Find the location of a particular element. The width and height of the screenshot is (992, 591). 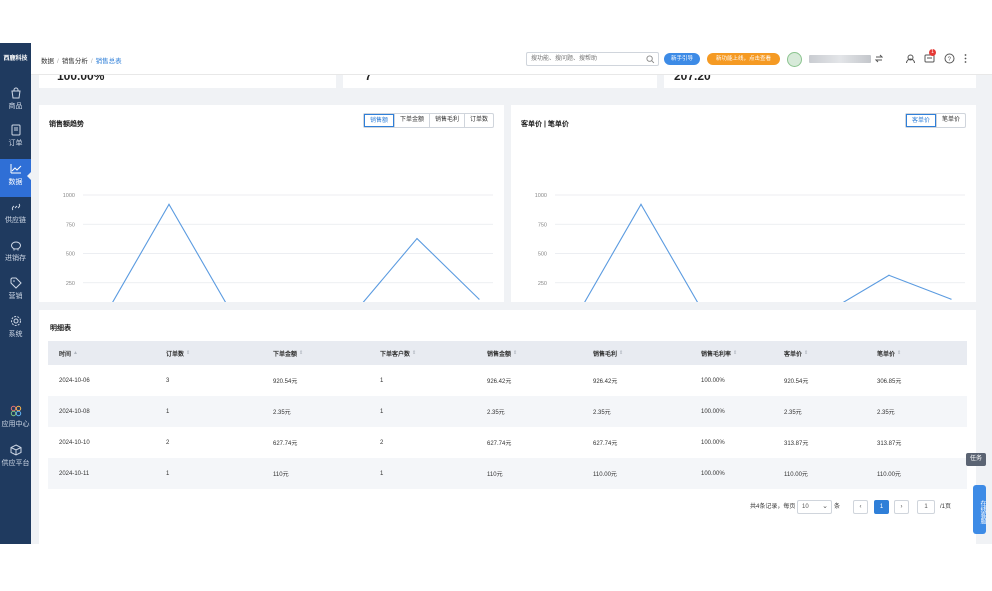

sidebar-item-marketing: 营销 is located at coordinates (15, 292).